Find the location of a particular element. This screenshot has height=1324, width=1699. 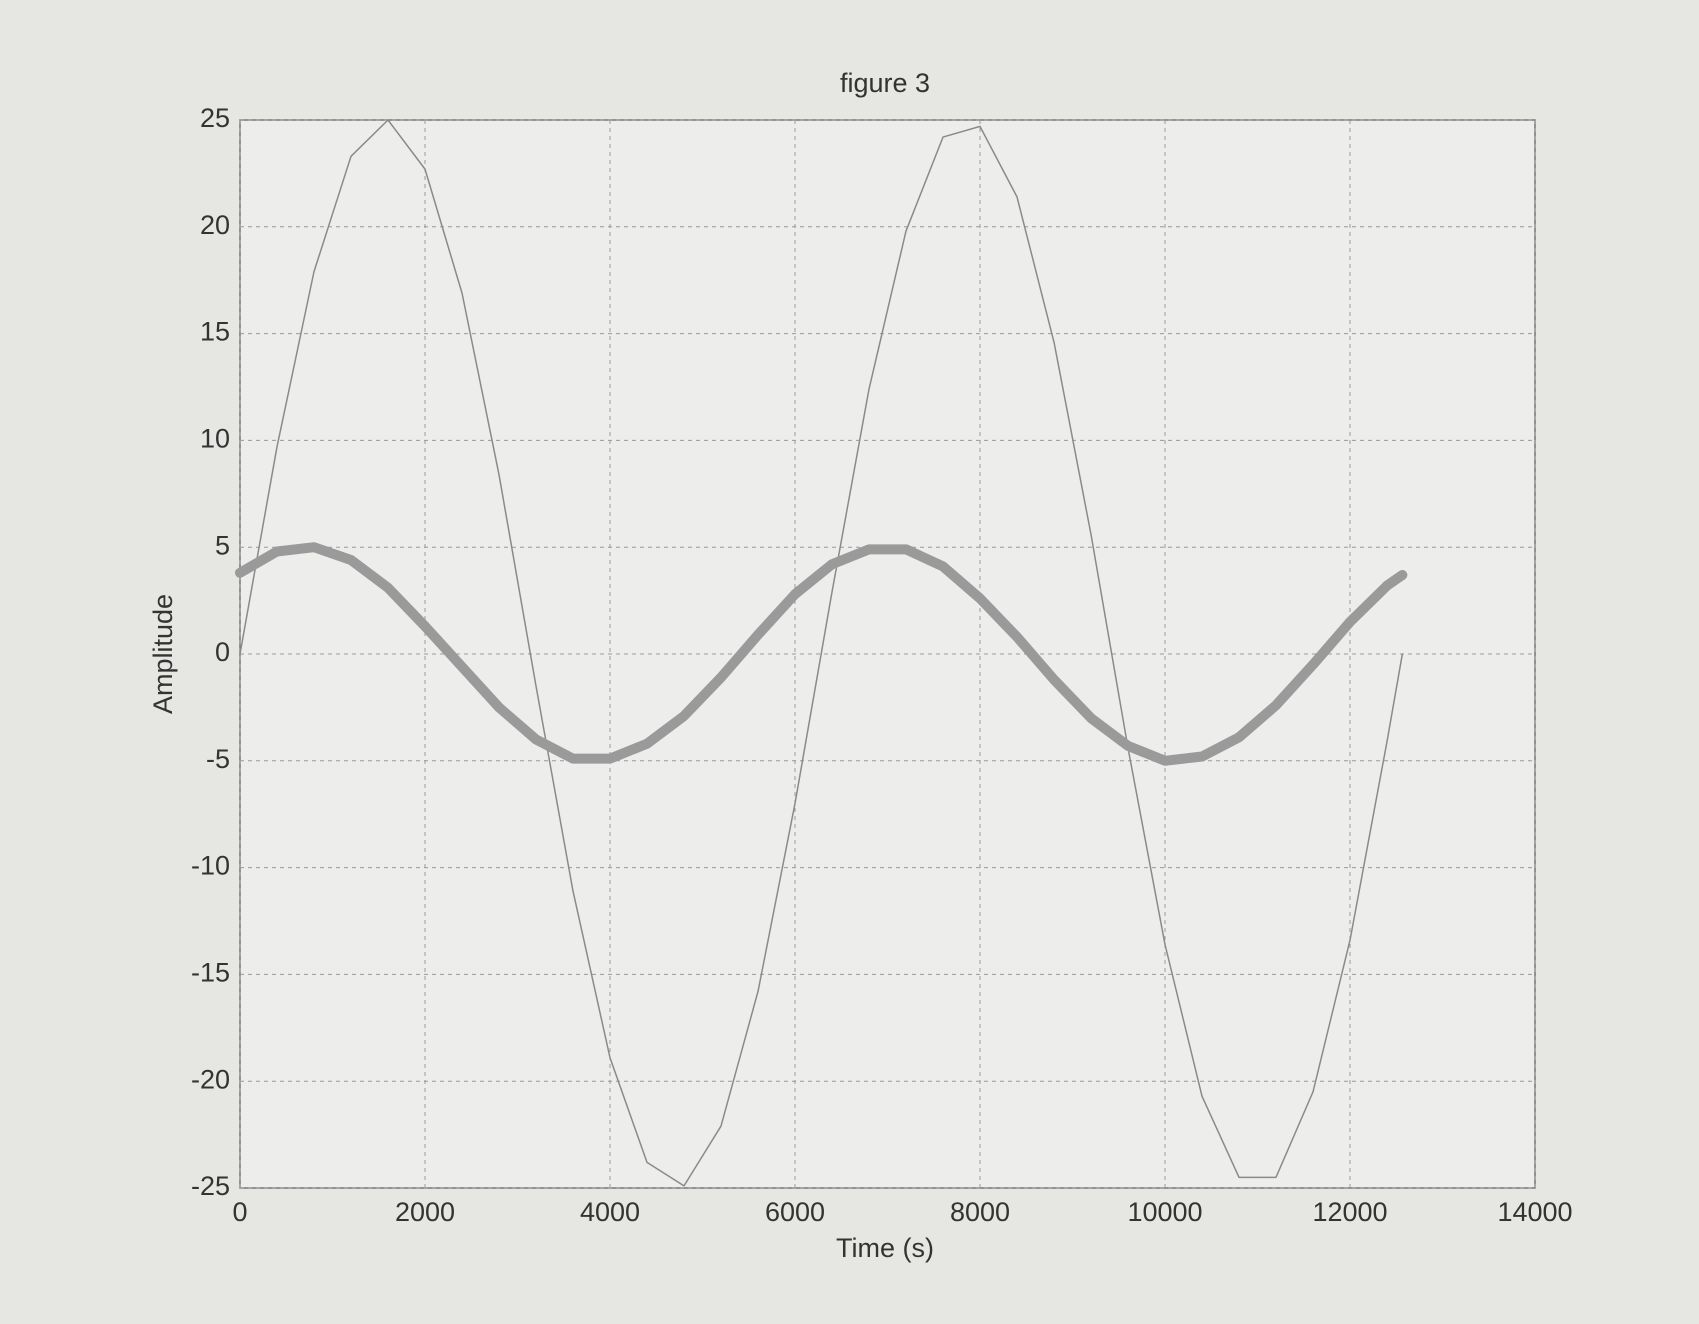

x-tick-label: 2000 is located at coordinates (425, 1212).